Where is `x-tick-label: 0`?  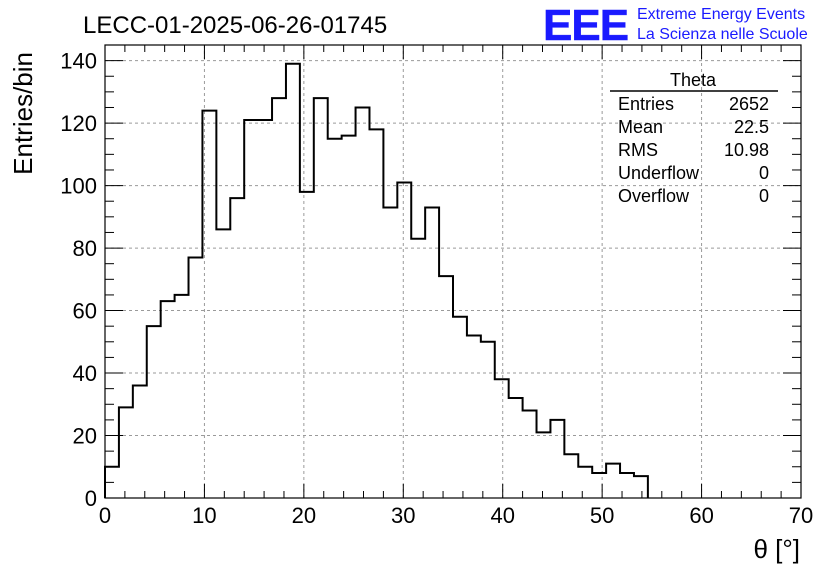 x-tick-label: 0 is located at coordinates (105, 515).